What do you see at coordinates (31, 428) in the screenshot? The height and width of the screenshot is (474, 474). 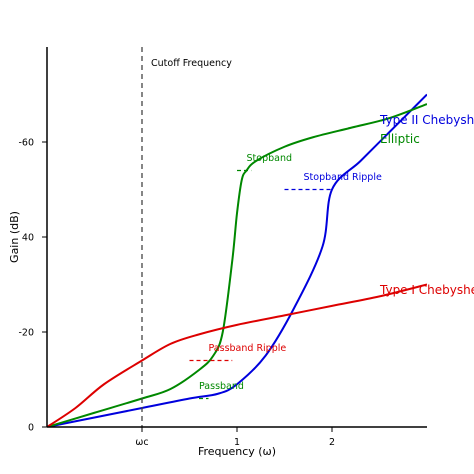 I see `y-tick-label: 0` at bounding box center [31, 428].